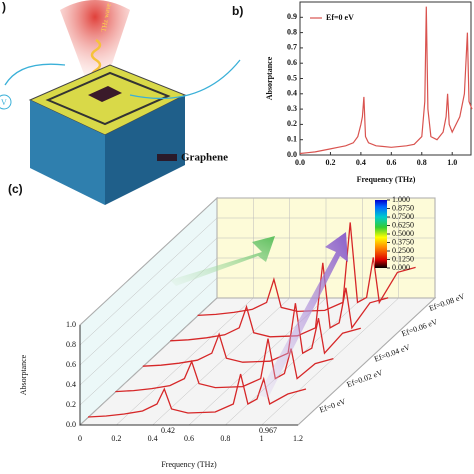 This screenshot has height=474, width=474. I want to click on colorbar, so click(381, 234).